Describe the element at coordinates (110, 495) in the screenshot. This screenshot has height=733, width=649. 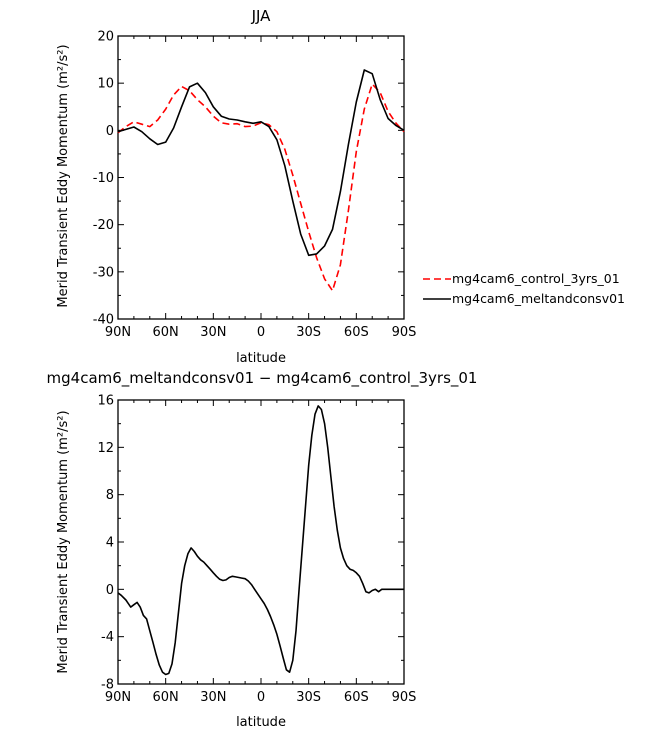
I see `bottom-y-tick-label: 8` at that location.